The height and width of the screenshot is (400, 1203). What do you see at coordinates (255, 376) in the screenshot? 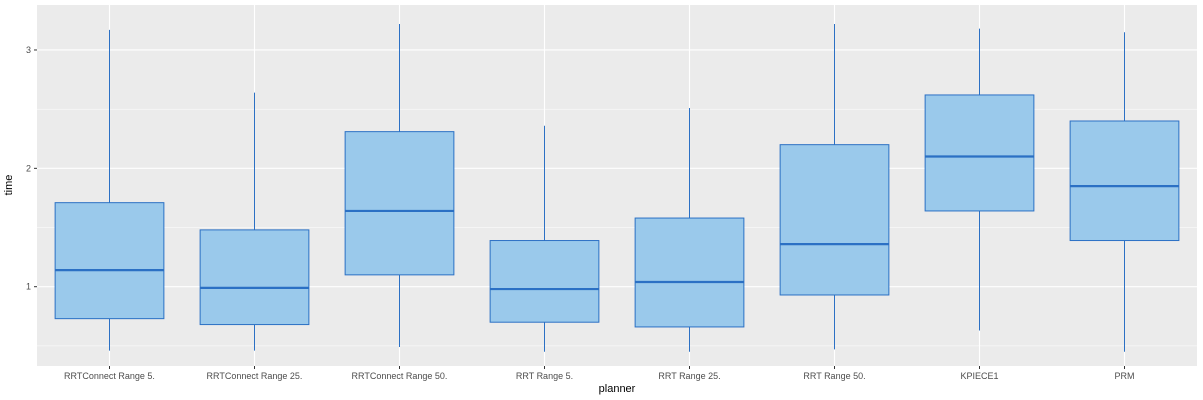
I see `x-tick-label: RRTConnect Range 25.` at bounding box center [255, 376].